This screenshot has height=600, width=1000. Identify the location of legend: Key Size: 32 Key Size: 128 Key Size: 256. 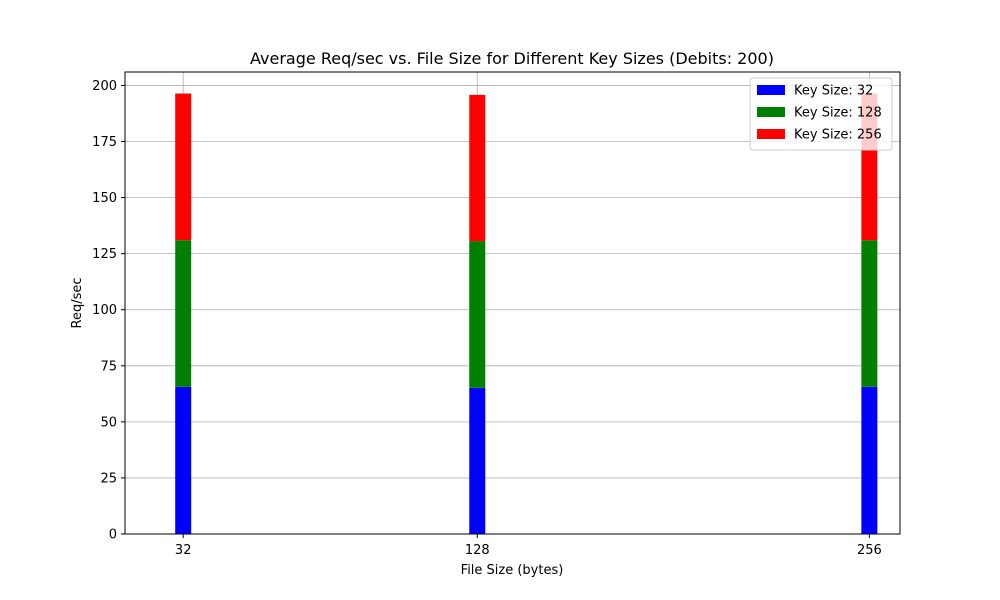
(821, 114).